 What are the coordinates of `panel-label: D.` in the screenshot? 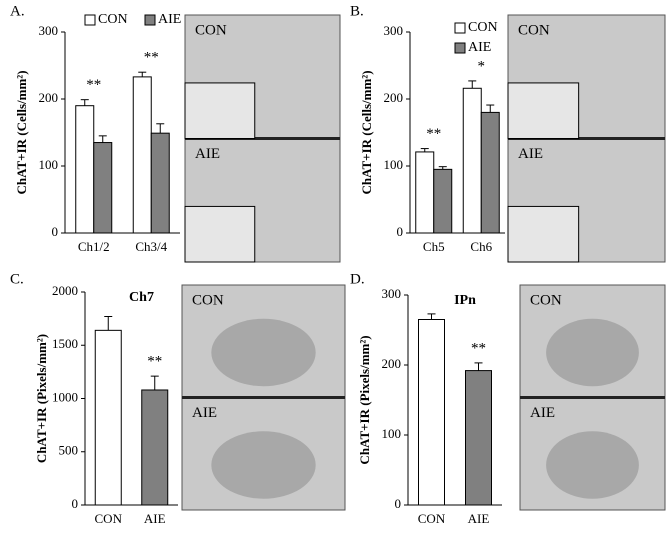 It's located at (357, 279).